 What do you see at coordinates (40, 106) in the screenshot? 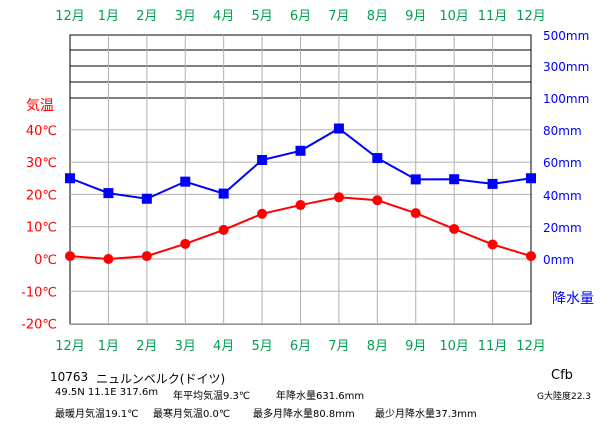
I see `left-axis-label: 気温` at bounding box center [40, 106].